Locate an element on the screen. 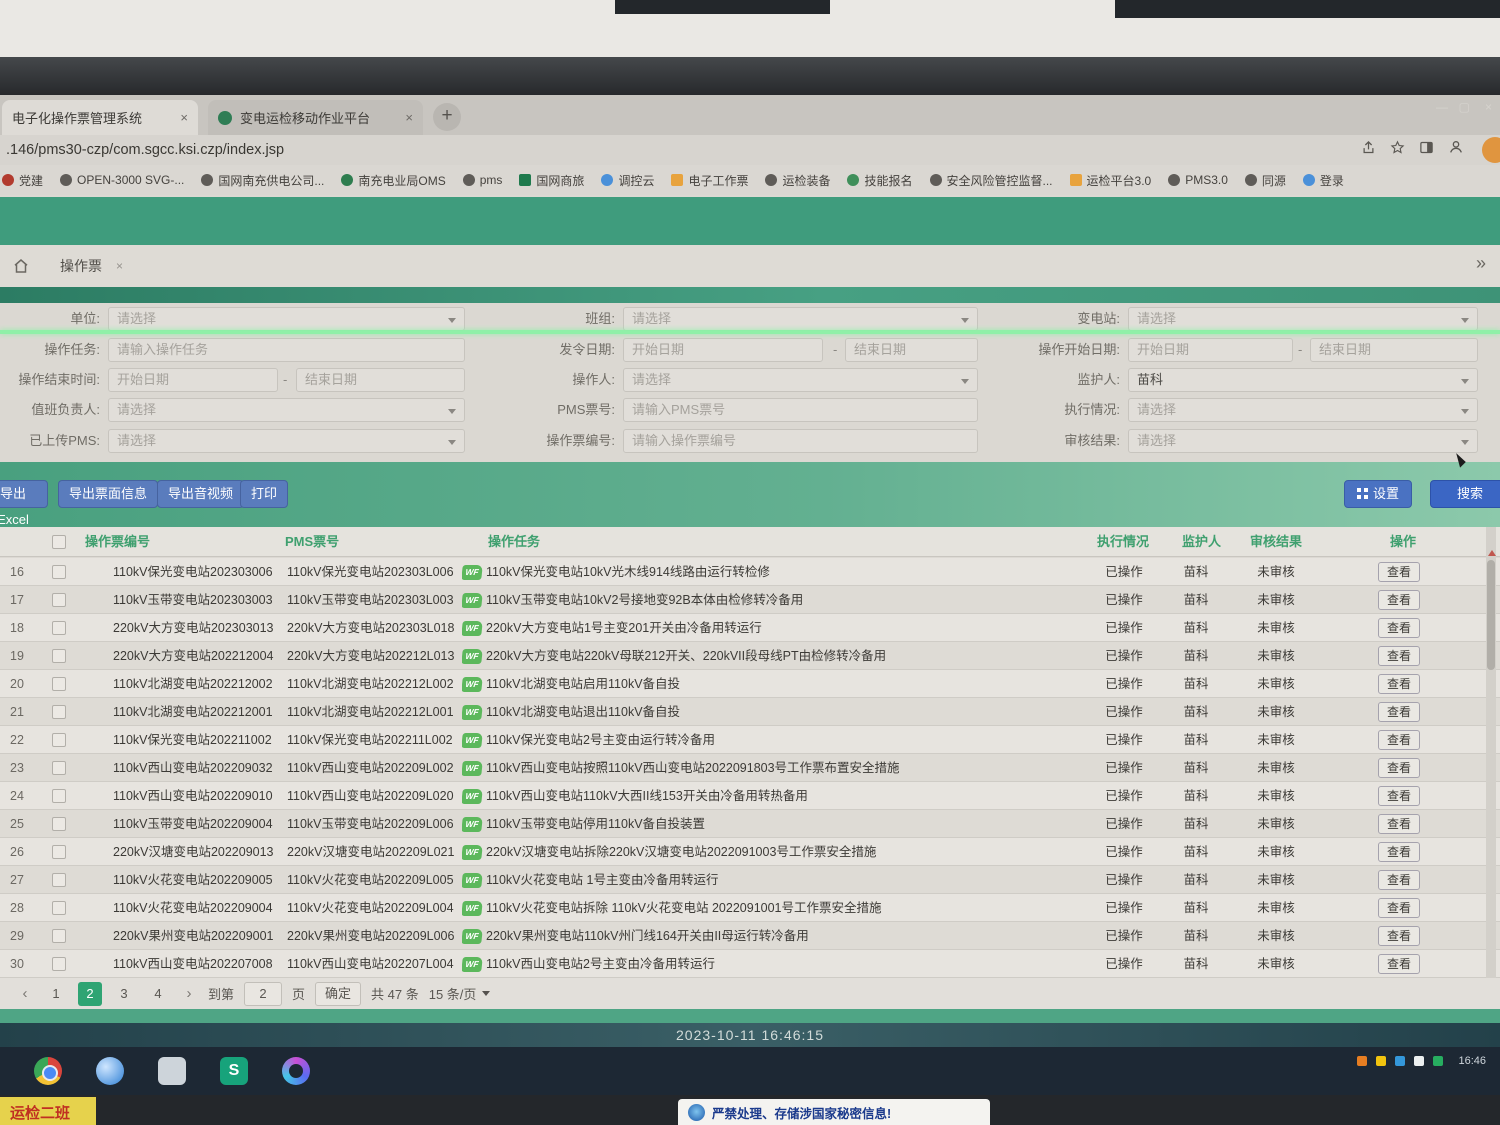  export-excel-button: 导出Excel is located at coordinates (24, 503).